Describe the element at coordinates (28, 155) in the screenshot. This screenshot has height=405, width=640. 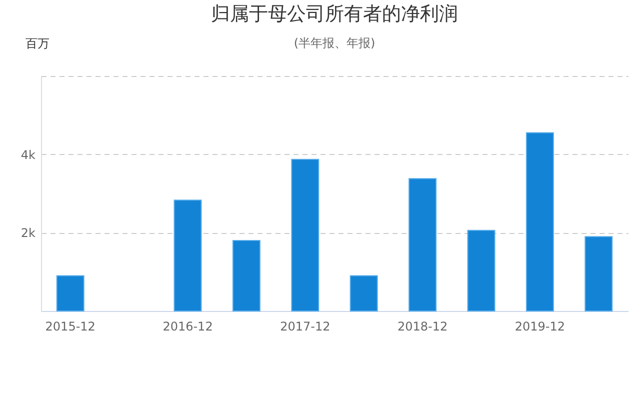
I see `y-tick-label: 4k` at that location.